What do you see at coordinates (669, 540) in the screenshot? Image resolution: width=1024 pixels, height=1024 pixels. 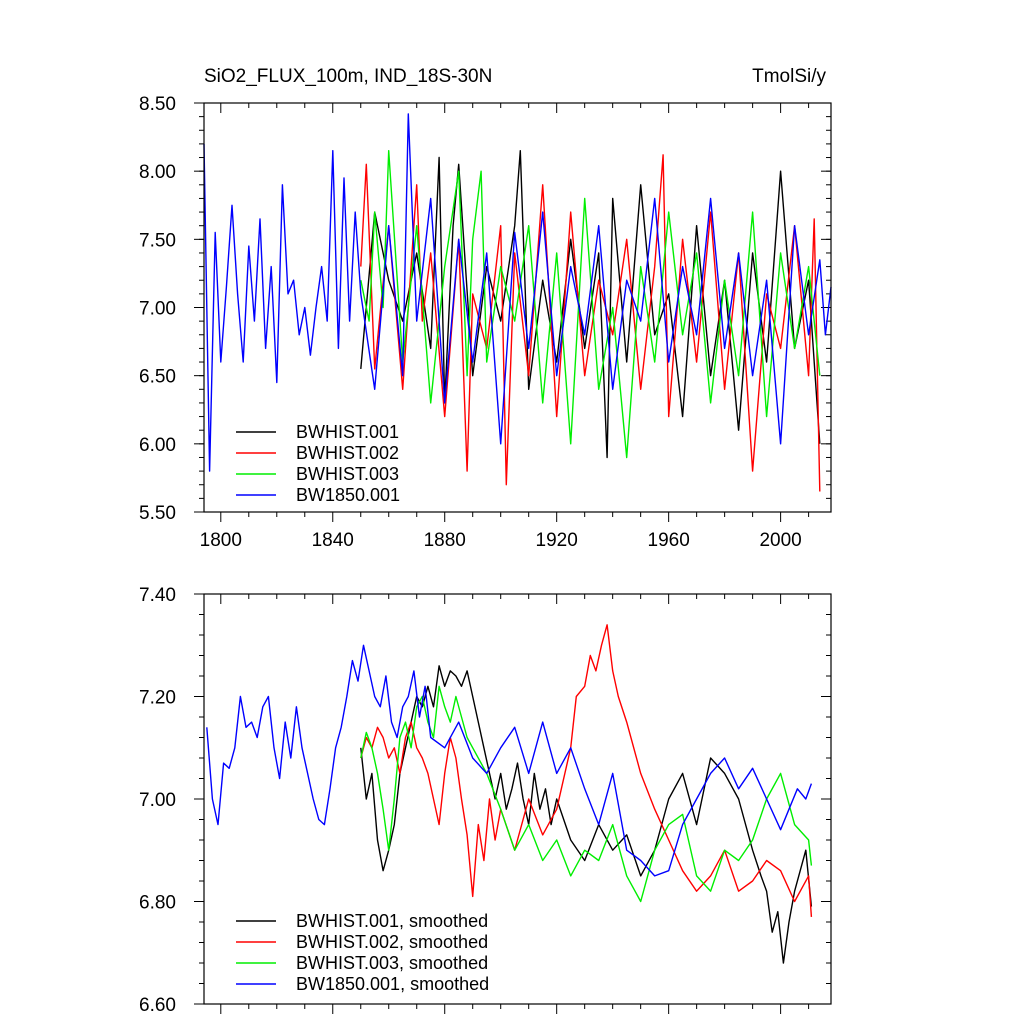 I see `x-tick-label: 1960` at bounding box center [669, 540].